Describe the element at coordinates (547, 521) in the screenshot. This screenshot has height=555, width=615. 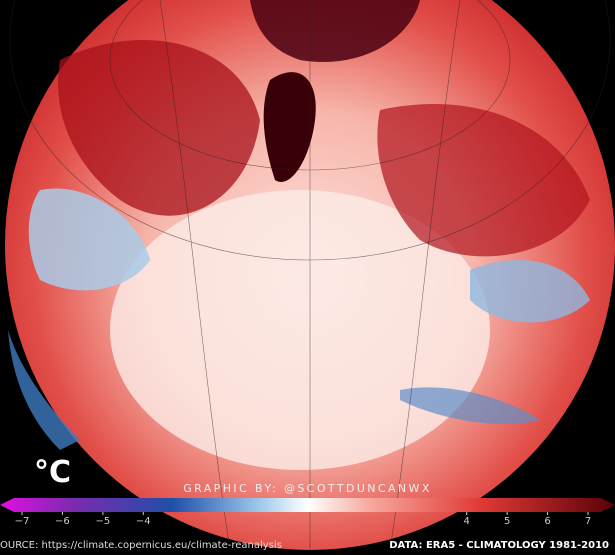
I see `colorbar-tick-label: 6` at that location.